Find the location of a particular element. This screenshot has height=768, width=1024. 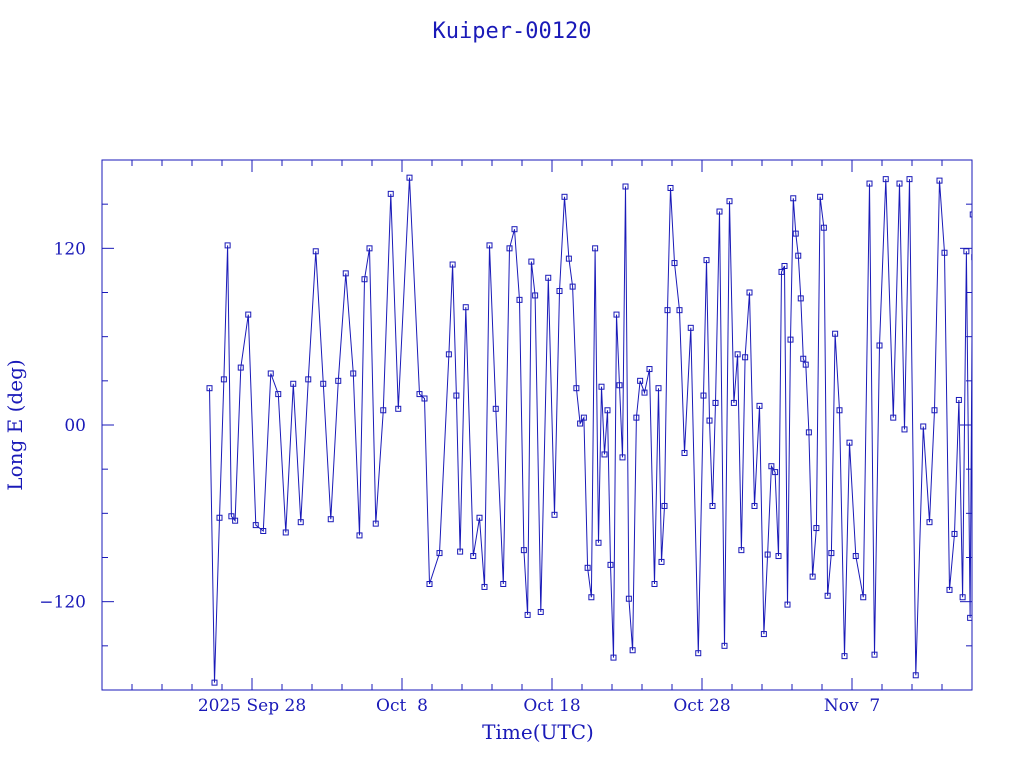

y-tick-label: 00 is located at coordinates (75, 426).